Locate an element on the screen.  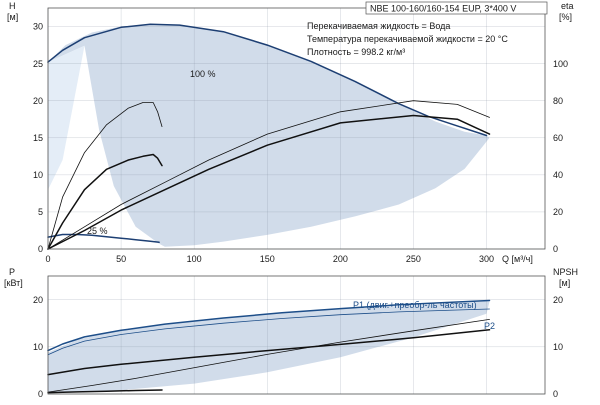
npsh-axis-unit: [м] is located at coordinates (564, 283).